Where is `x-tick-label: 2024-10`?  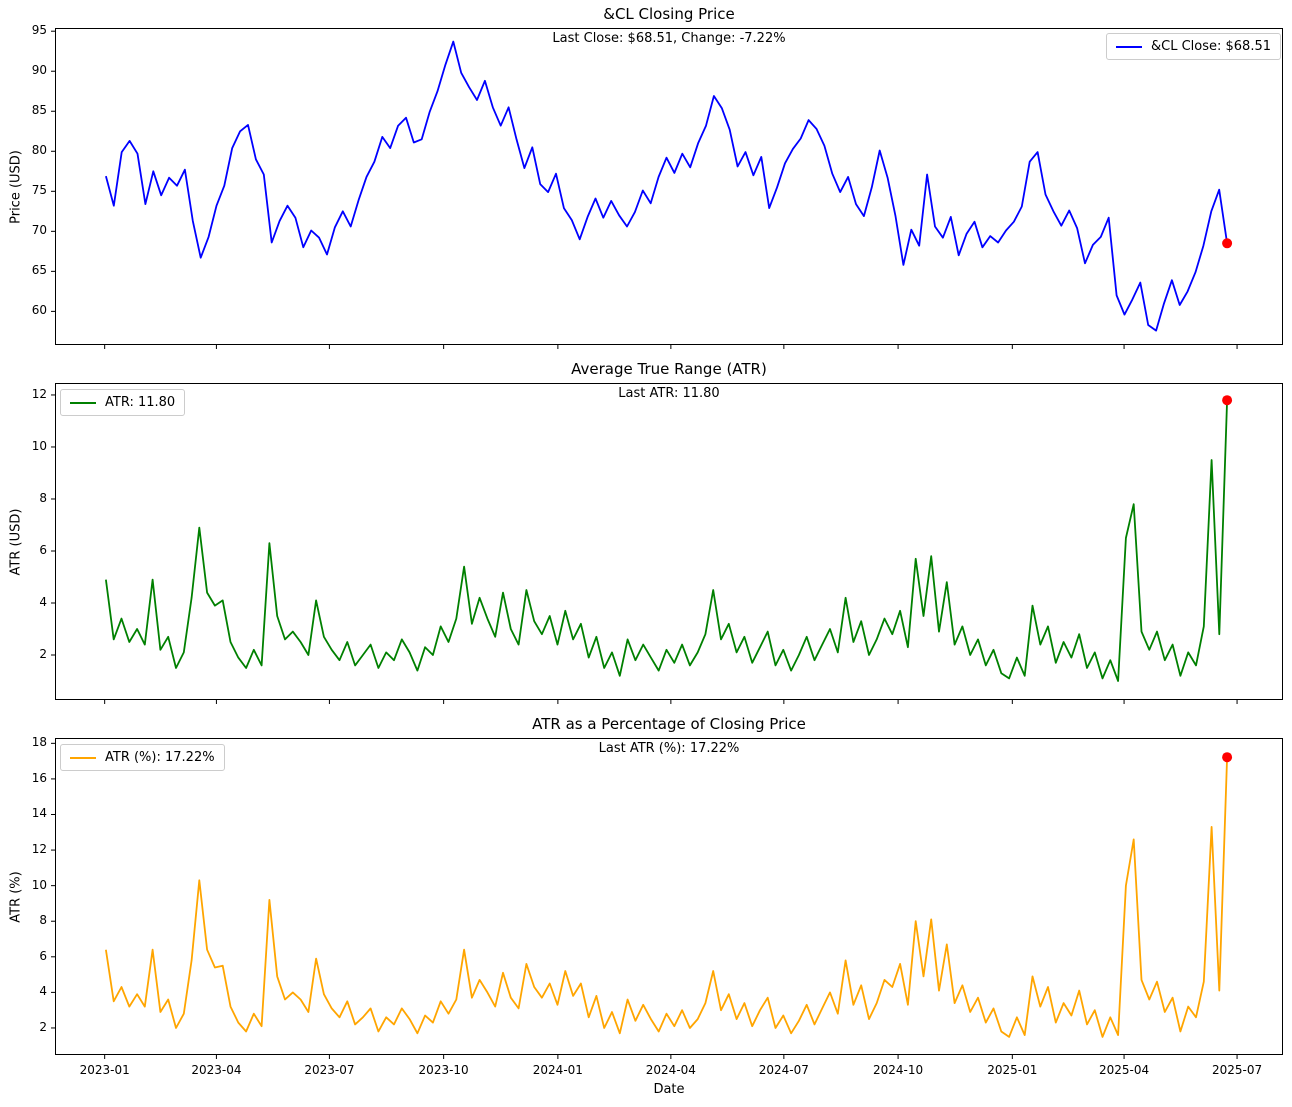
x-tick-label: 2024-10 is located at coordinates (898, 1070).